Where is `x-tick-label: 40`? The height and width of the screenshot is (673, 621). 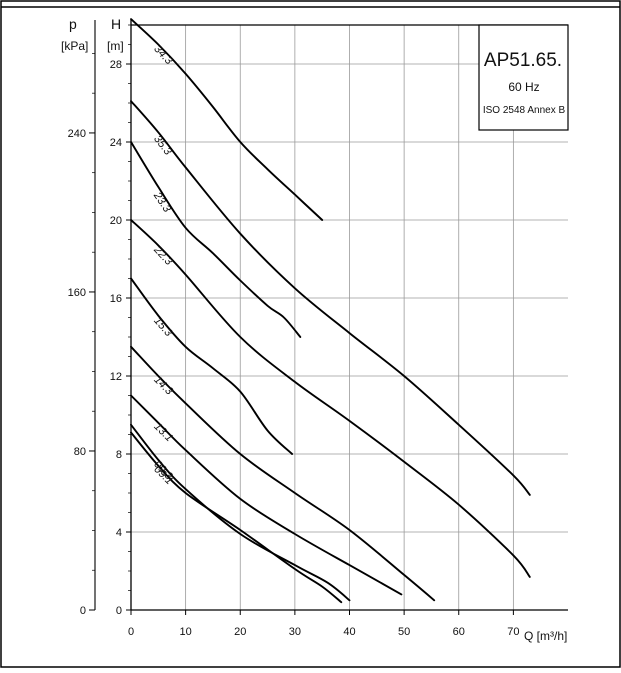
x-tick-label: 40 is located at coordinates (349, 632).